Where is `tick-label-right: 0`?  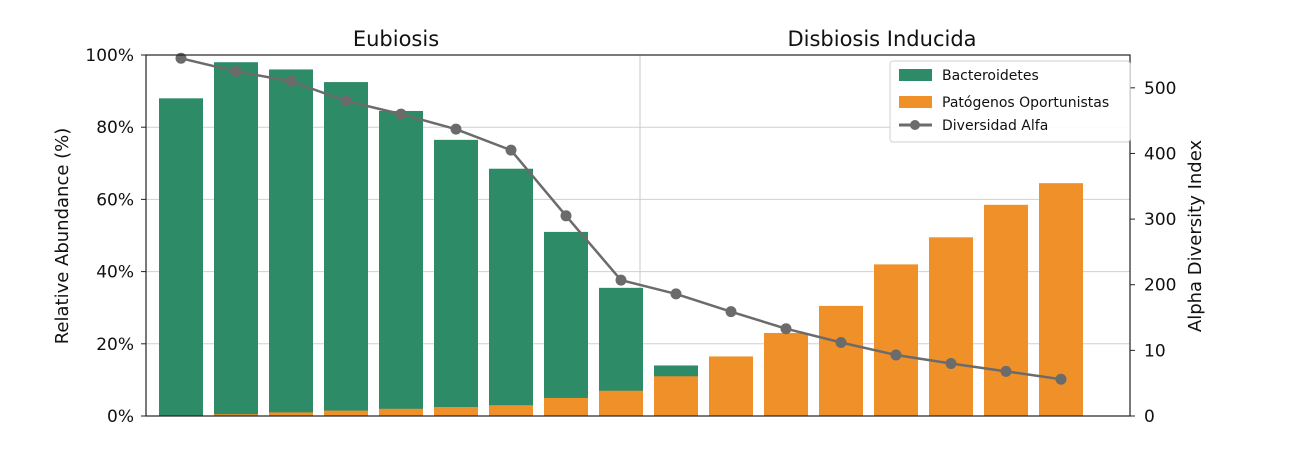 tick-label-right: 0 is located at coordinates (1149, 417).